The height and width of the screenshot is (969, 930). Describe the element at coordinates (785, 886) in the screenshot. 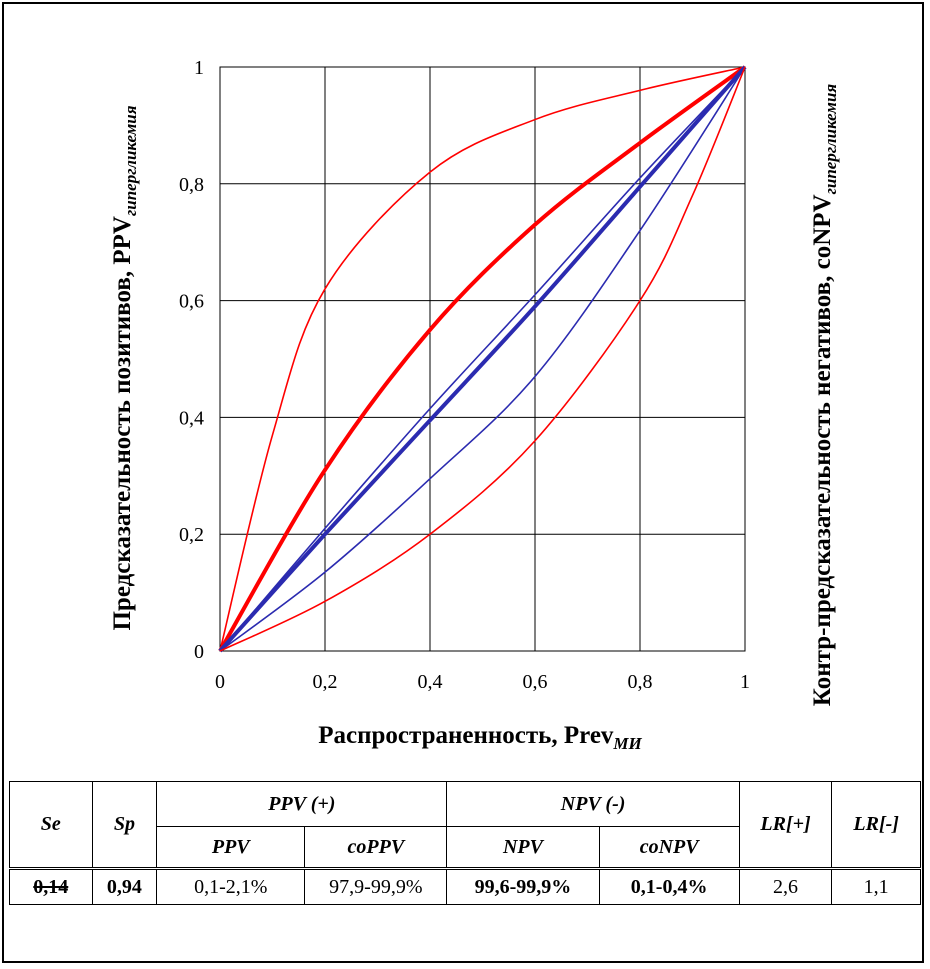

I see `value-lr-plus: 2,6` at that location.